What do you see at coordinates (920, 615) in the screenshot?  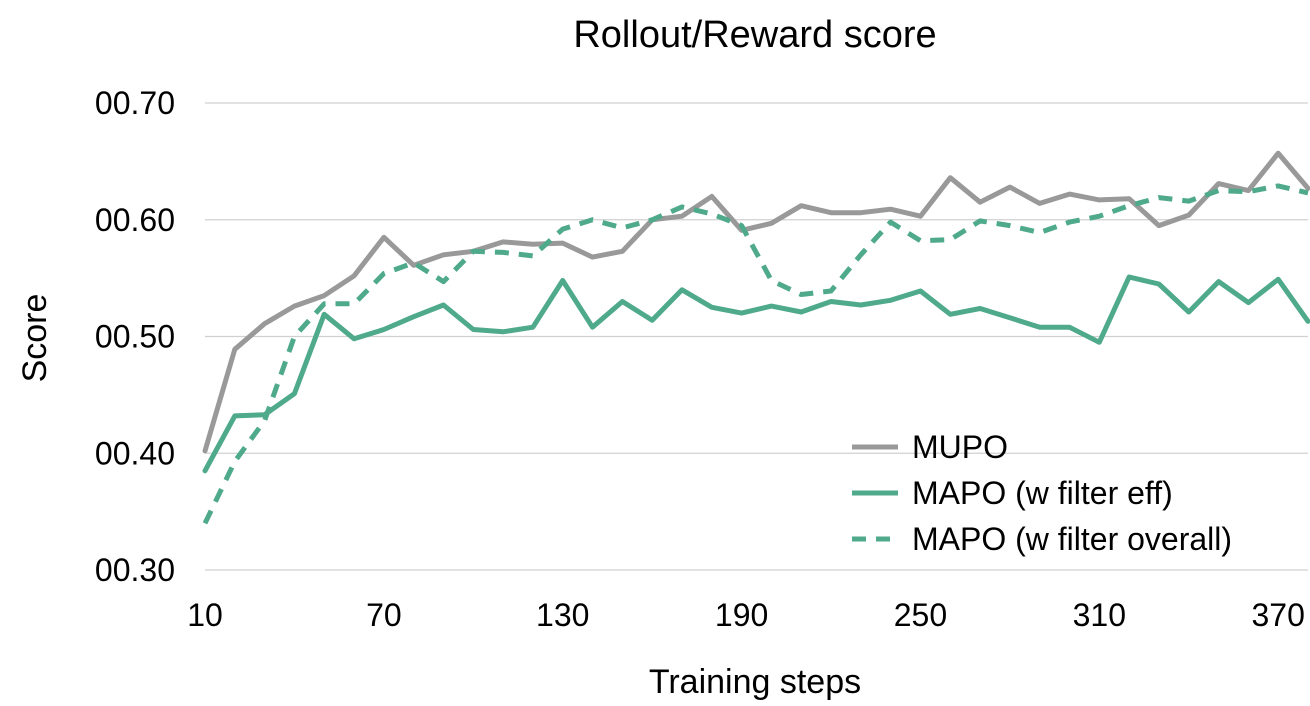 I see `x-tick-label: 250` at bounding box center [920, 615].